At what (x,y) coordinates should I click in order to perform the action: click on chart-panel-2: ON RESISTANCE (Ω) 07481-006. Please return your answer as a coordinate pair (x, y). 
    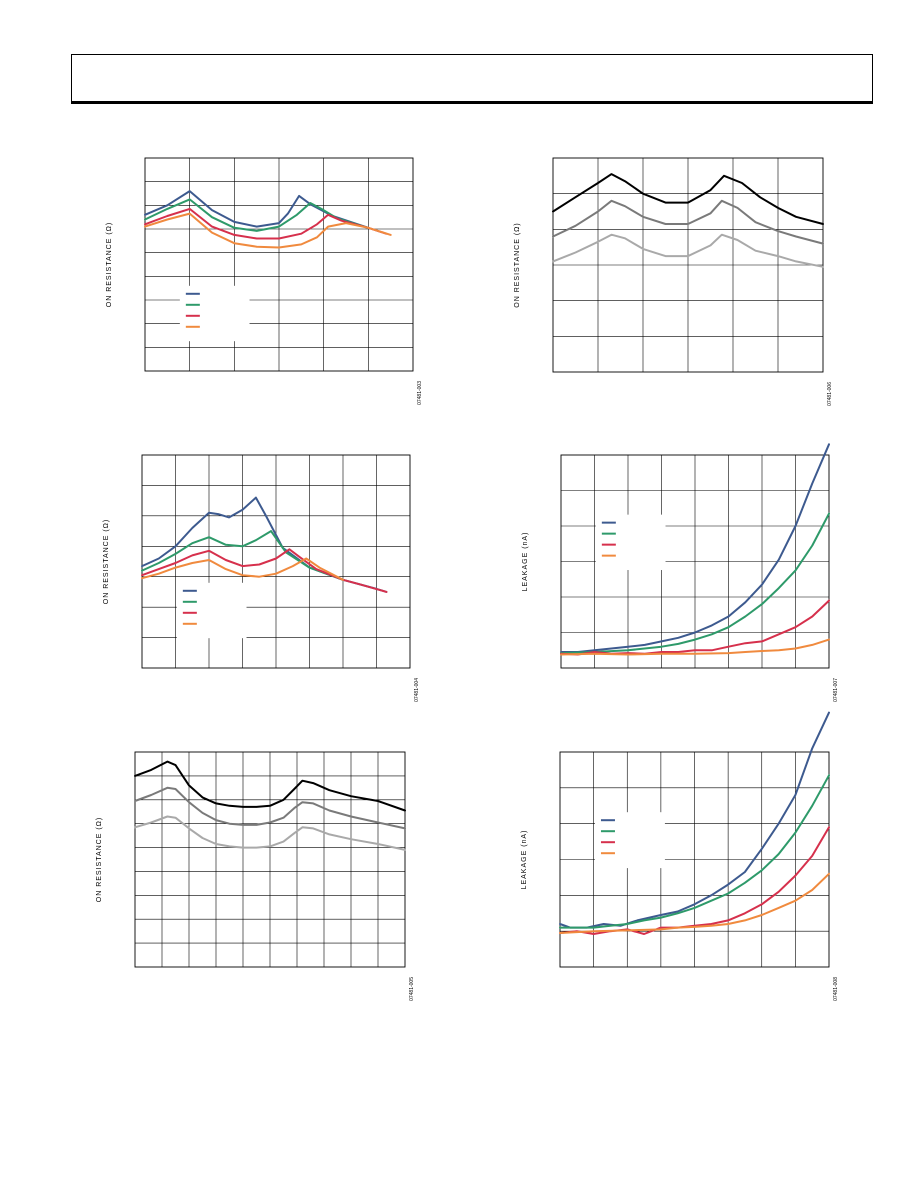
    Looking at the image, I should click on (673, 281).